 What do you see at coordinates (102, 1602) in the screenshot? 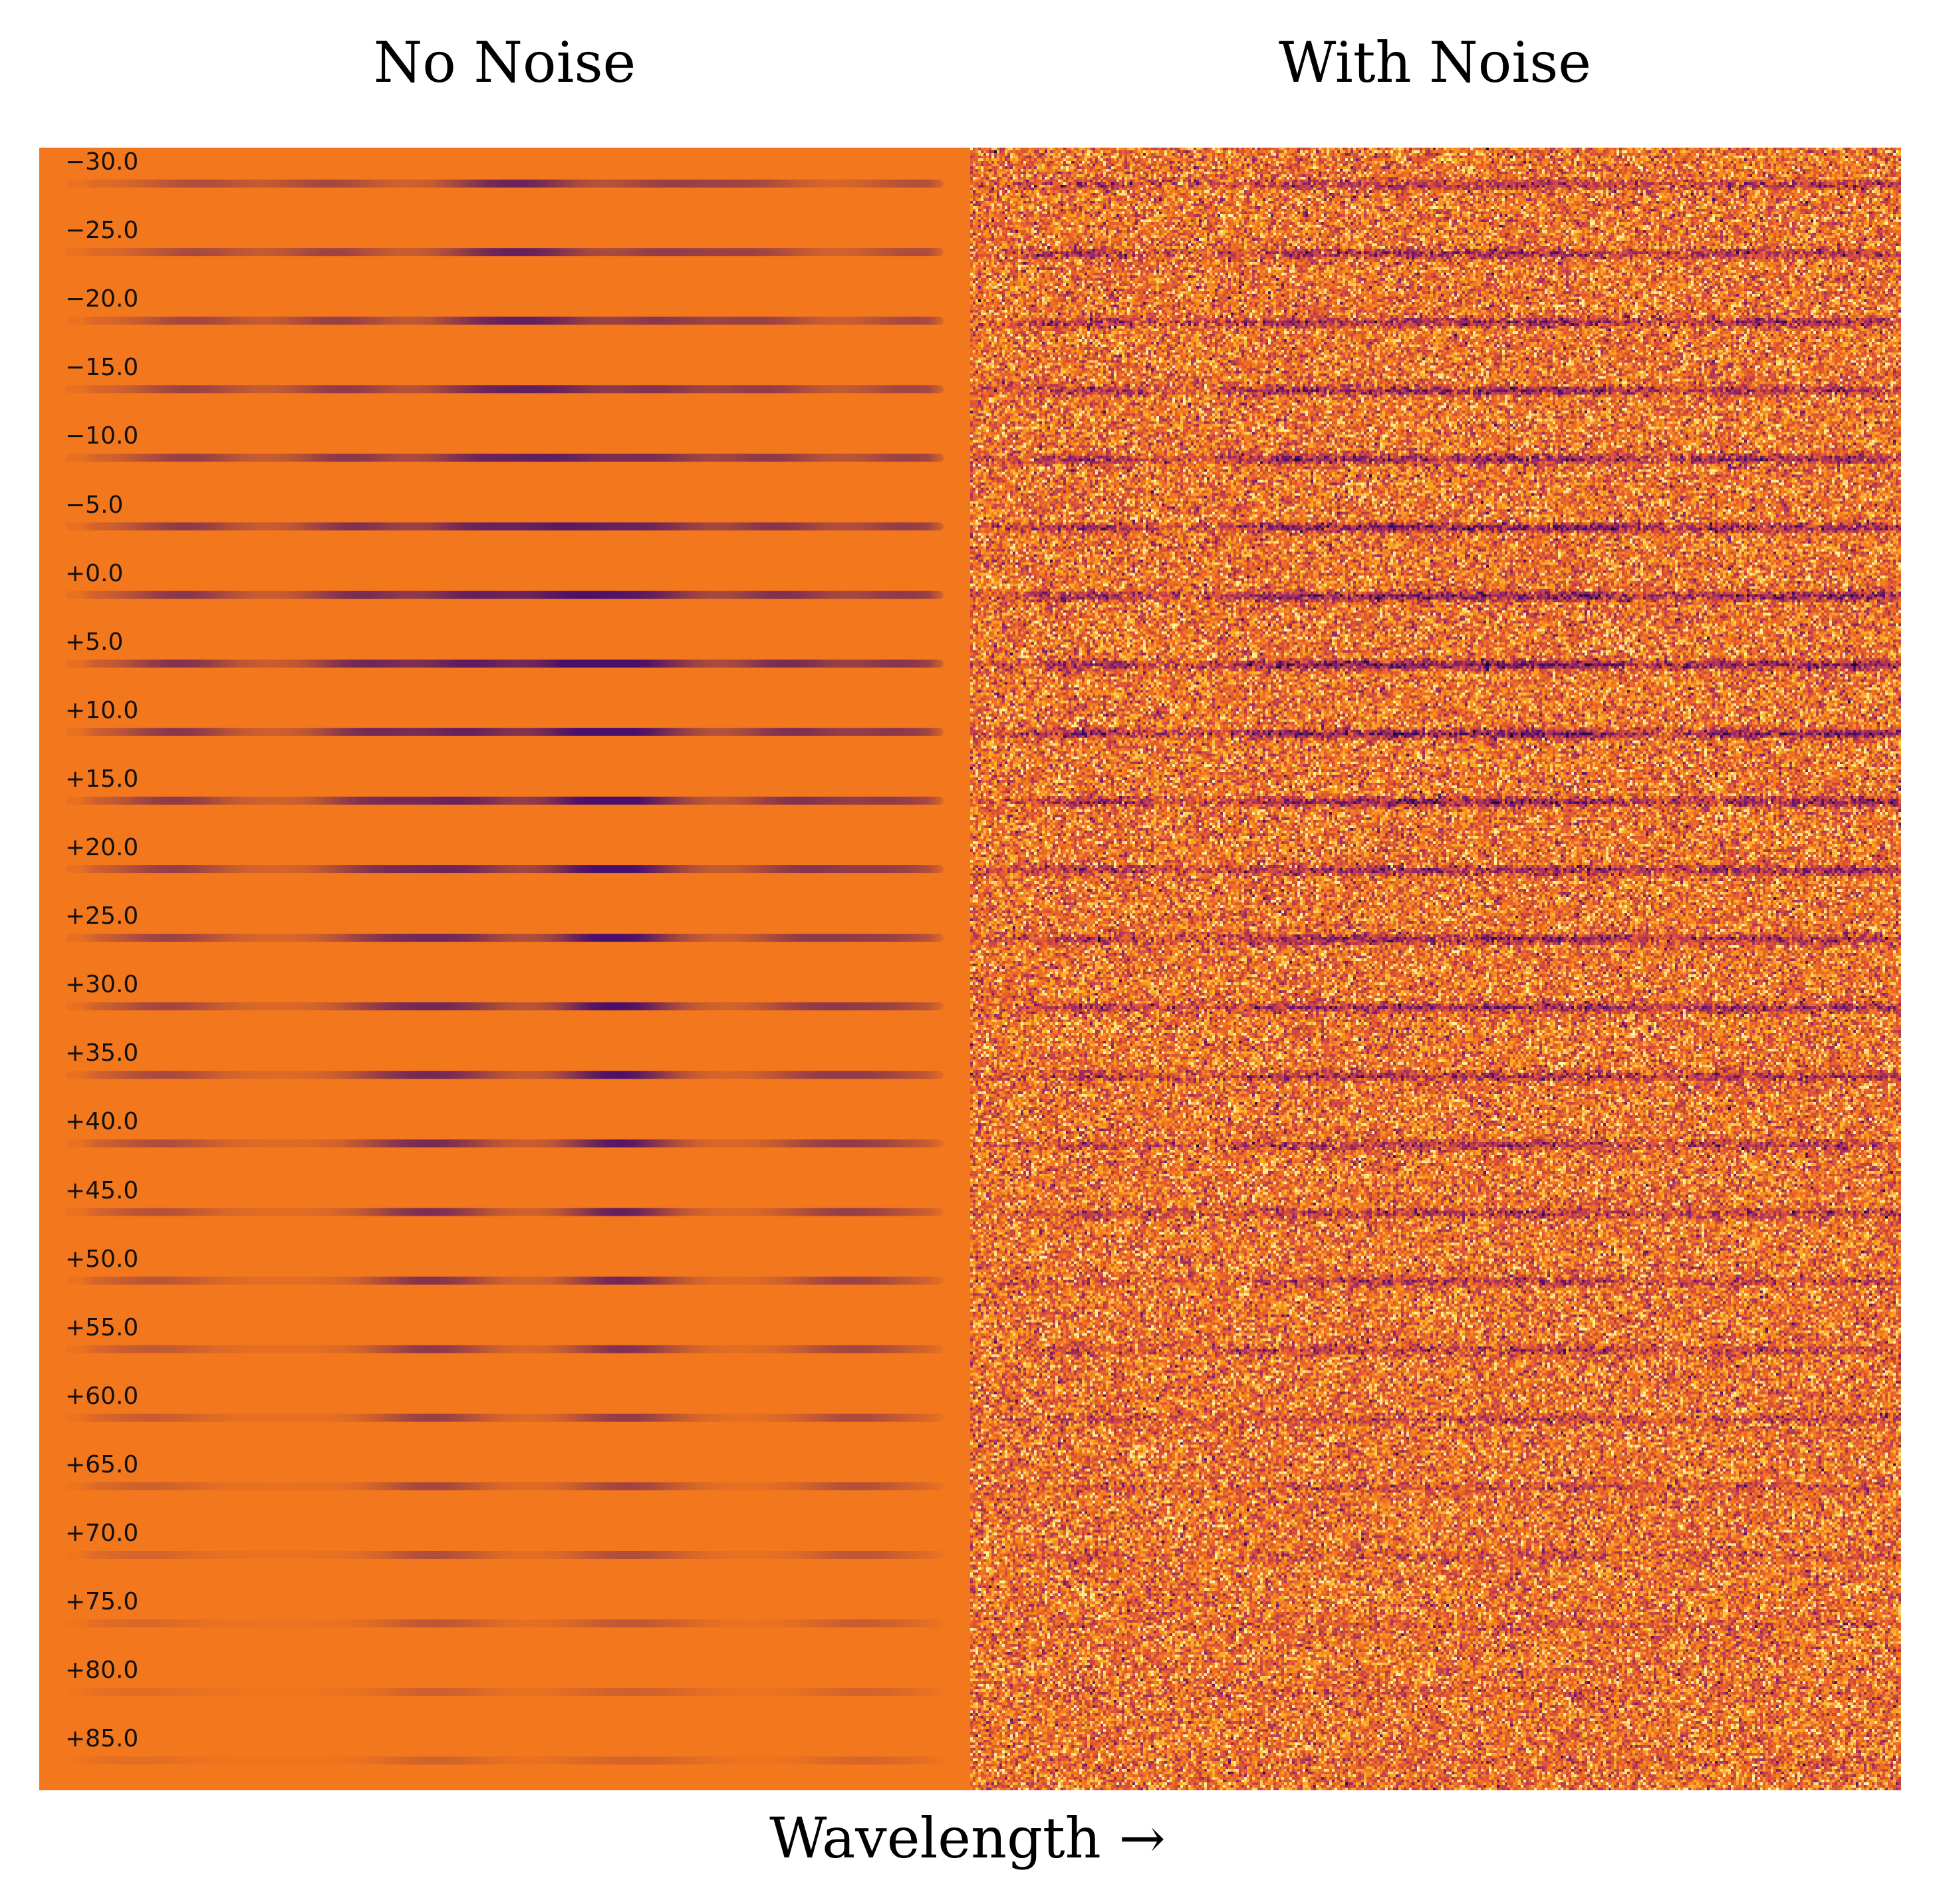
I see `row-tick-label: +75.0` at bounding box center [102, 1602].